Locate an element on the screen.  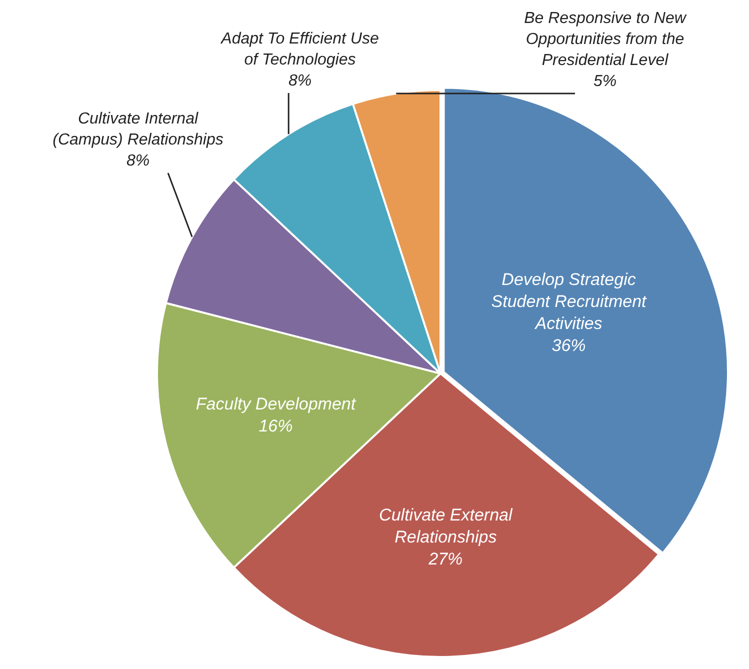
data-label: 16% is located at coordinates (275, 426).